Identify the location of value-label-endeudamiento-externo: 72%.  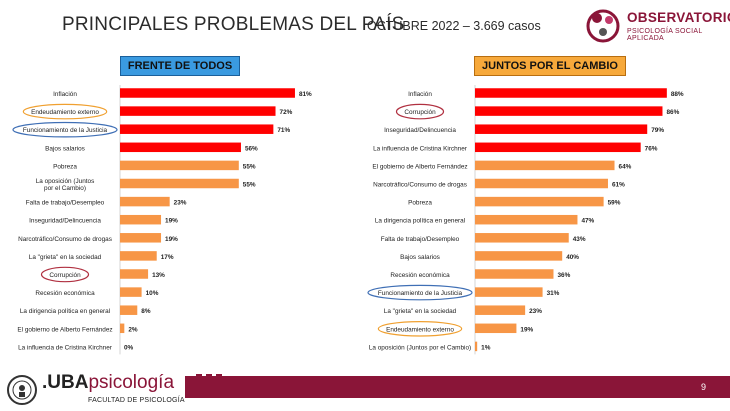
(286, 112).